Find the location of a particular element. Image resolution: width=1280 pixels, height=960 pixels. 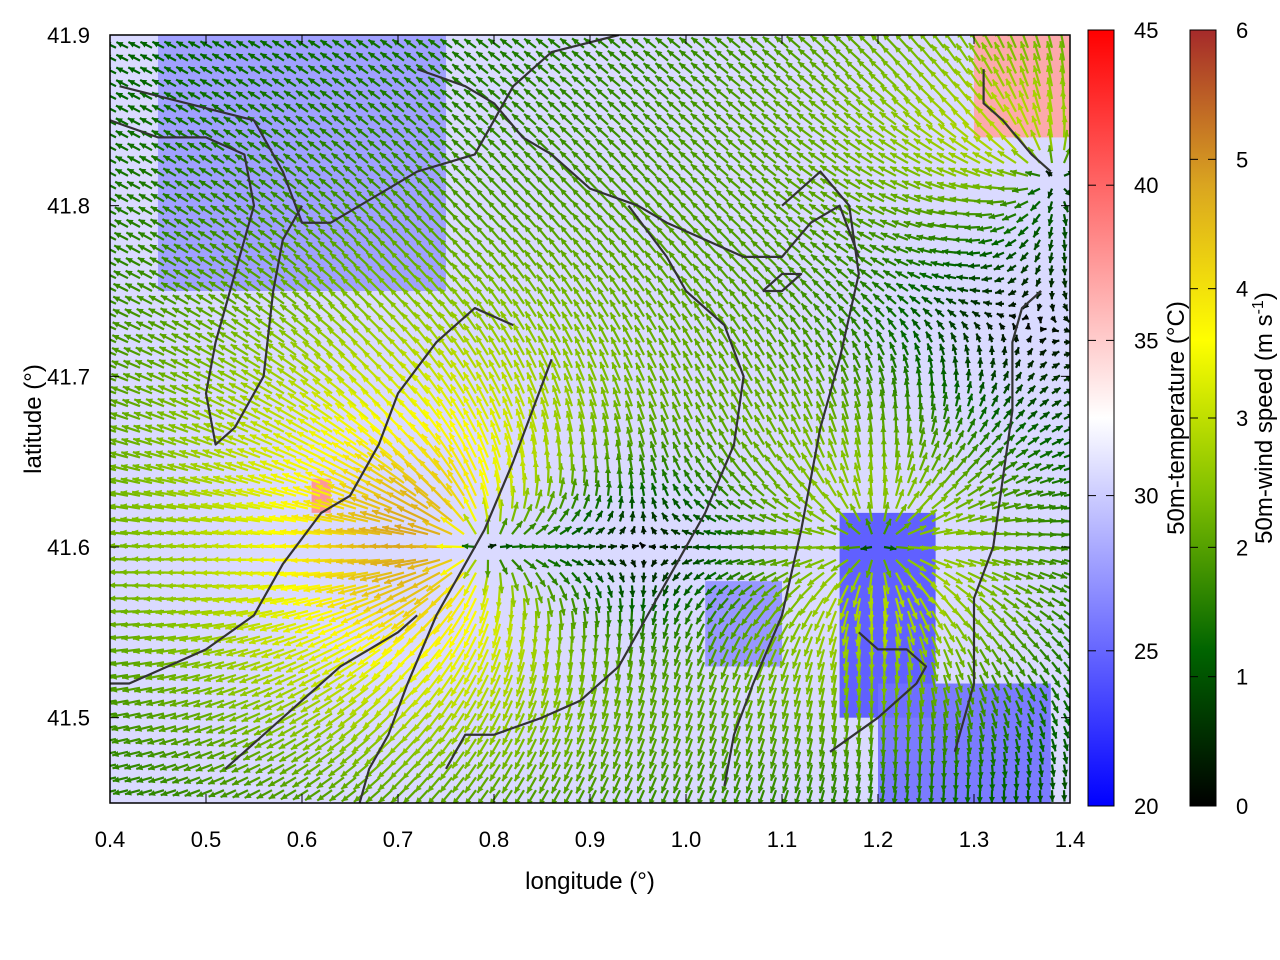

temperature-cell is located at coordinates (964, 743).